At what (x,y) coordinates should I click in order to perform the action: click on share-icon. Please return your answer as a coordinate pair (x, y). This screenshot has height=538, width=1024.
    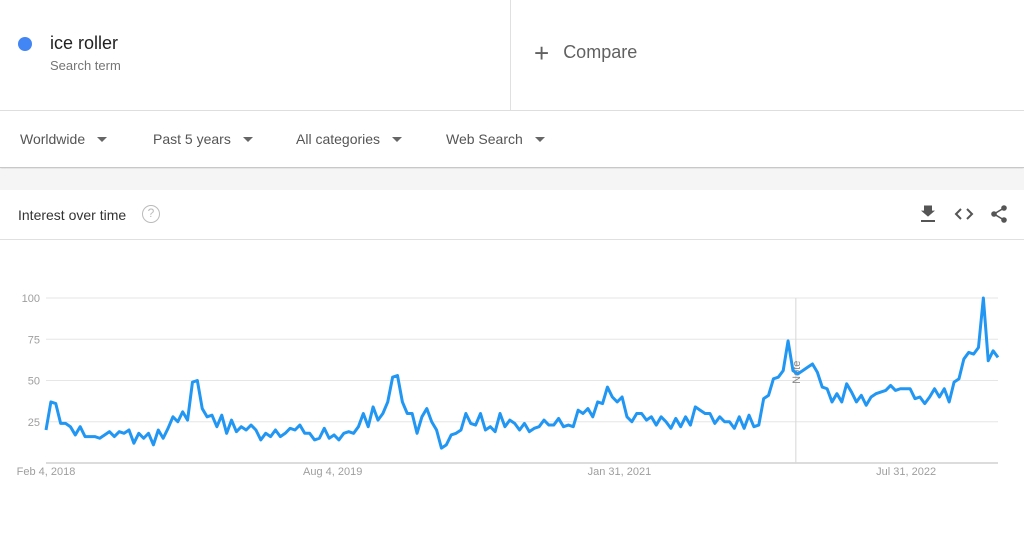
    Looking at the image, I should click on (999, 214).